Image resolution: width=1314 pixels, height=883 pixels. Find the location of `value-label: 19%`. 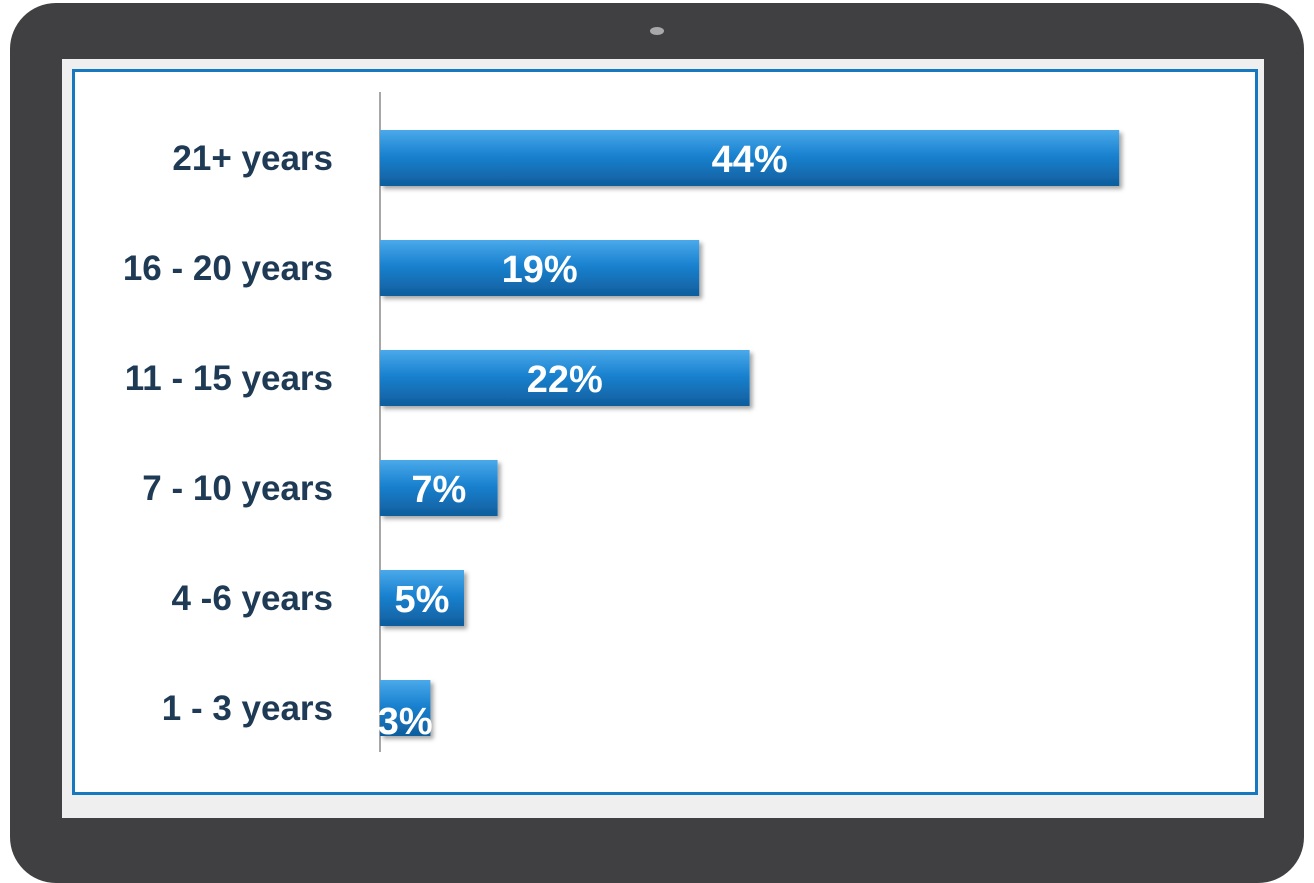

value-label: 19% is located at coordinates (540, 270).